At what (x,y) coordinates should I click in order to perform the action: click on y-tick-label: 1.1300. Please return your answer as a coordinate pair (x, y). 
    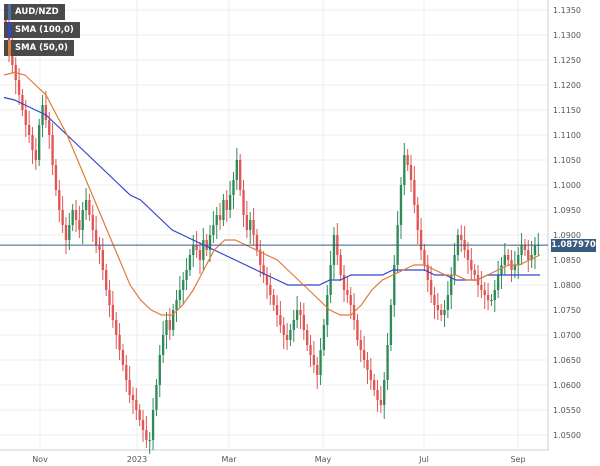
    Looking at the image, I should click on (567, 35).